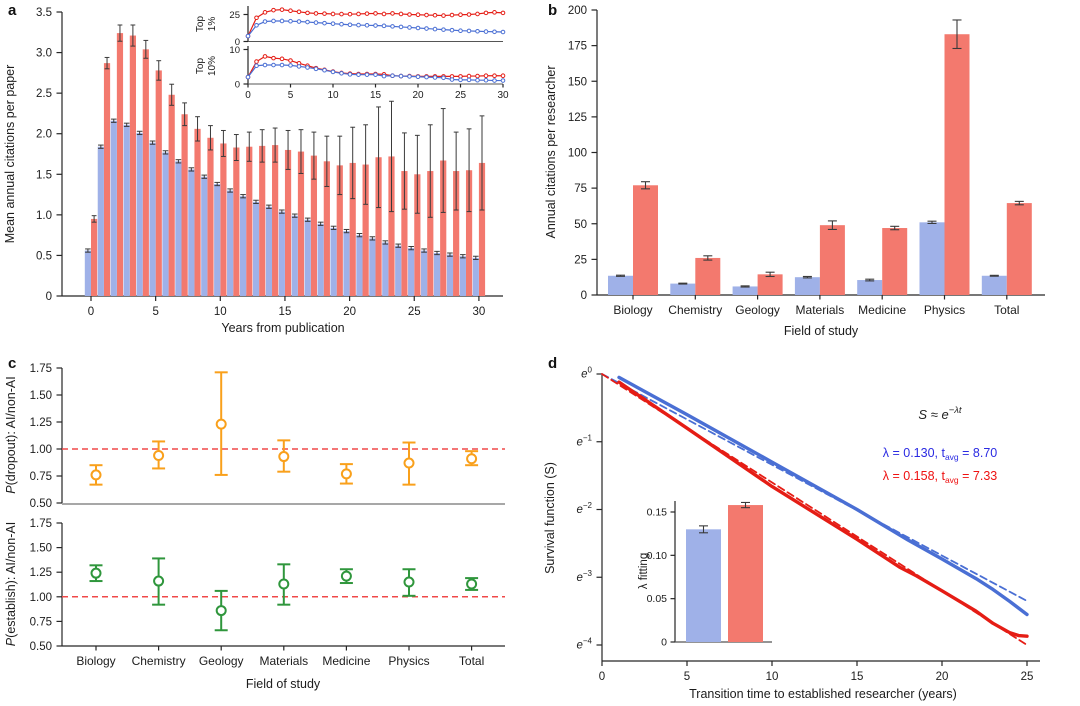 This screenshot has height=706, width=1080. What do you see at coordinates (551, 151) in the screenshot?
I see `svg-text:Annual citations per researche: Annual citations per researcher` at bounding box center [551, 151].